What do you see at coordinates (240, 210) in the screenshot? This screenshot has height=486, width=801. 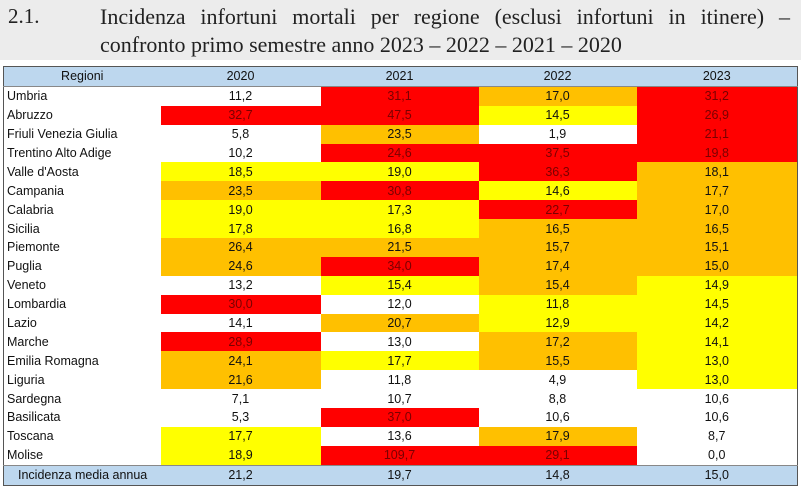 I see `value-cell-2020: 19,0` at bounding box center [240, 210].